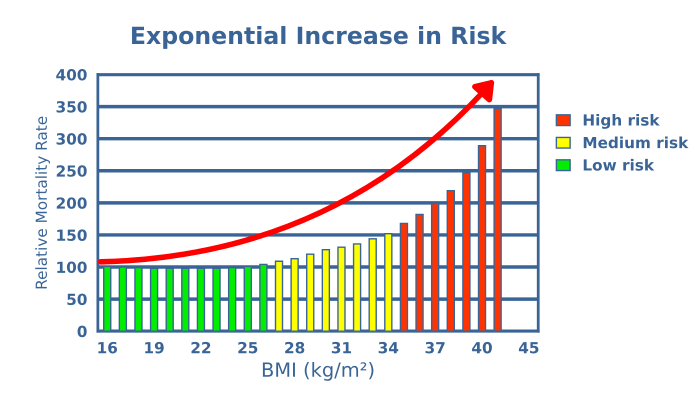  Describe the element at coordinates (318, 371) in the screenshot. I see `x-axis-title: BMI (kg/m²)` at that location.